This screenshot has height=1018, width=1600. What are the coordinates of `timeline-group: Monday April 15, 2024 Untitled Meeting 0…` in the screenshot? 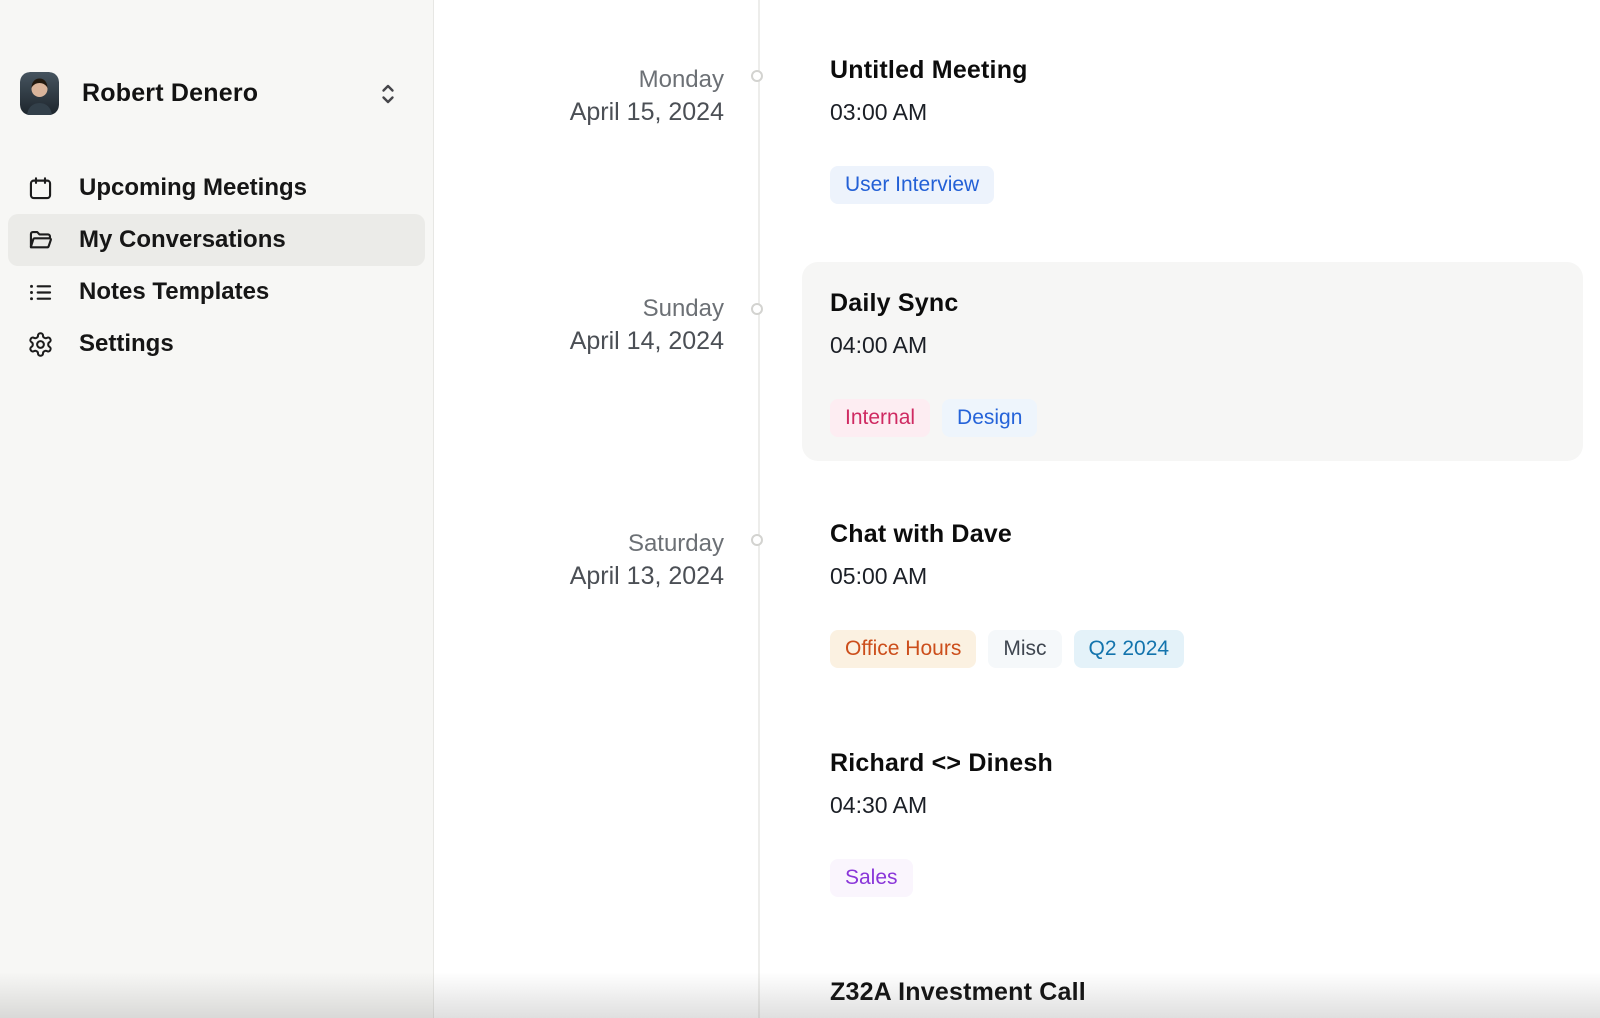 It's located at (1017, 129).